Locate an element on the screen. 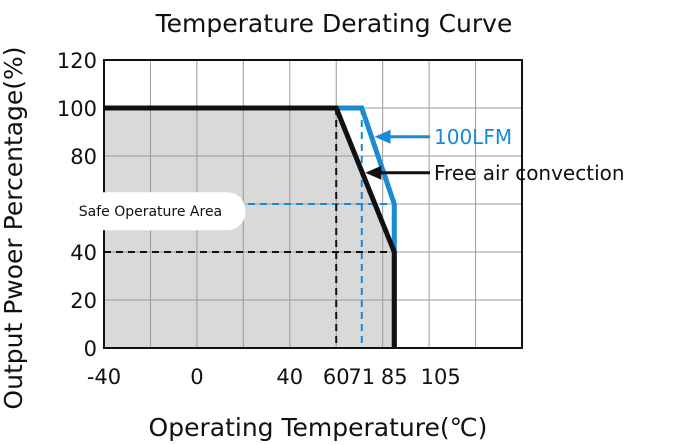  y-tick-label: 80 is located at coordinates (83, 157).